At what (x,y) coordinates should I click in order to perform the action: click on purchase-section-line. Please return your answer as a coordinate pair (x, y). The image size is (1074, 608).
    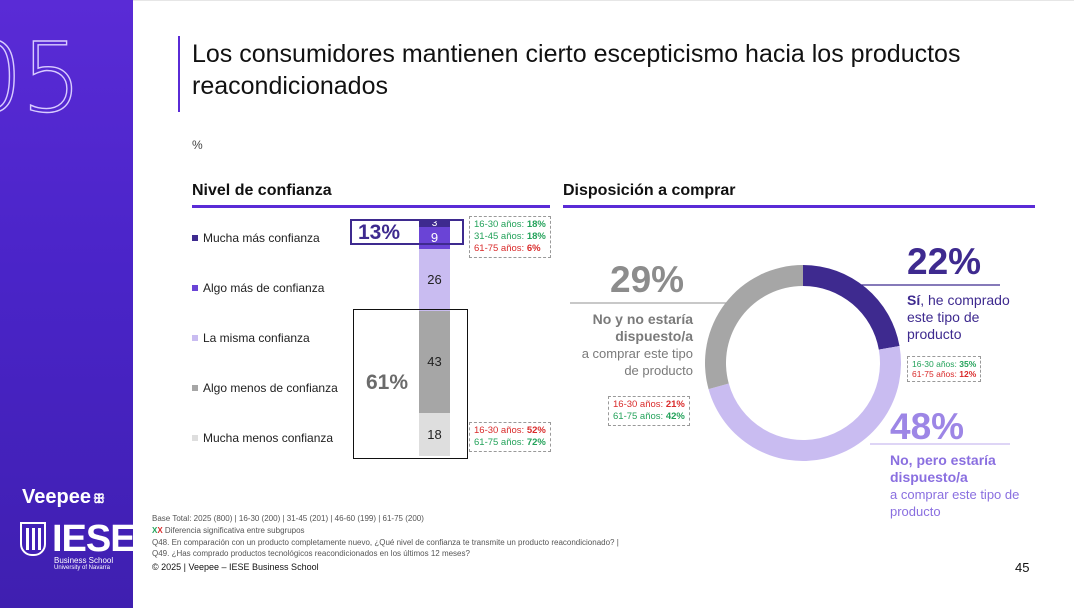
    Looking at the image, I should click on (799, 206).